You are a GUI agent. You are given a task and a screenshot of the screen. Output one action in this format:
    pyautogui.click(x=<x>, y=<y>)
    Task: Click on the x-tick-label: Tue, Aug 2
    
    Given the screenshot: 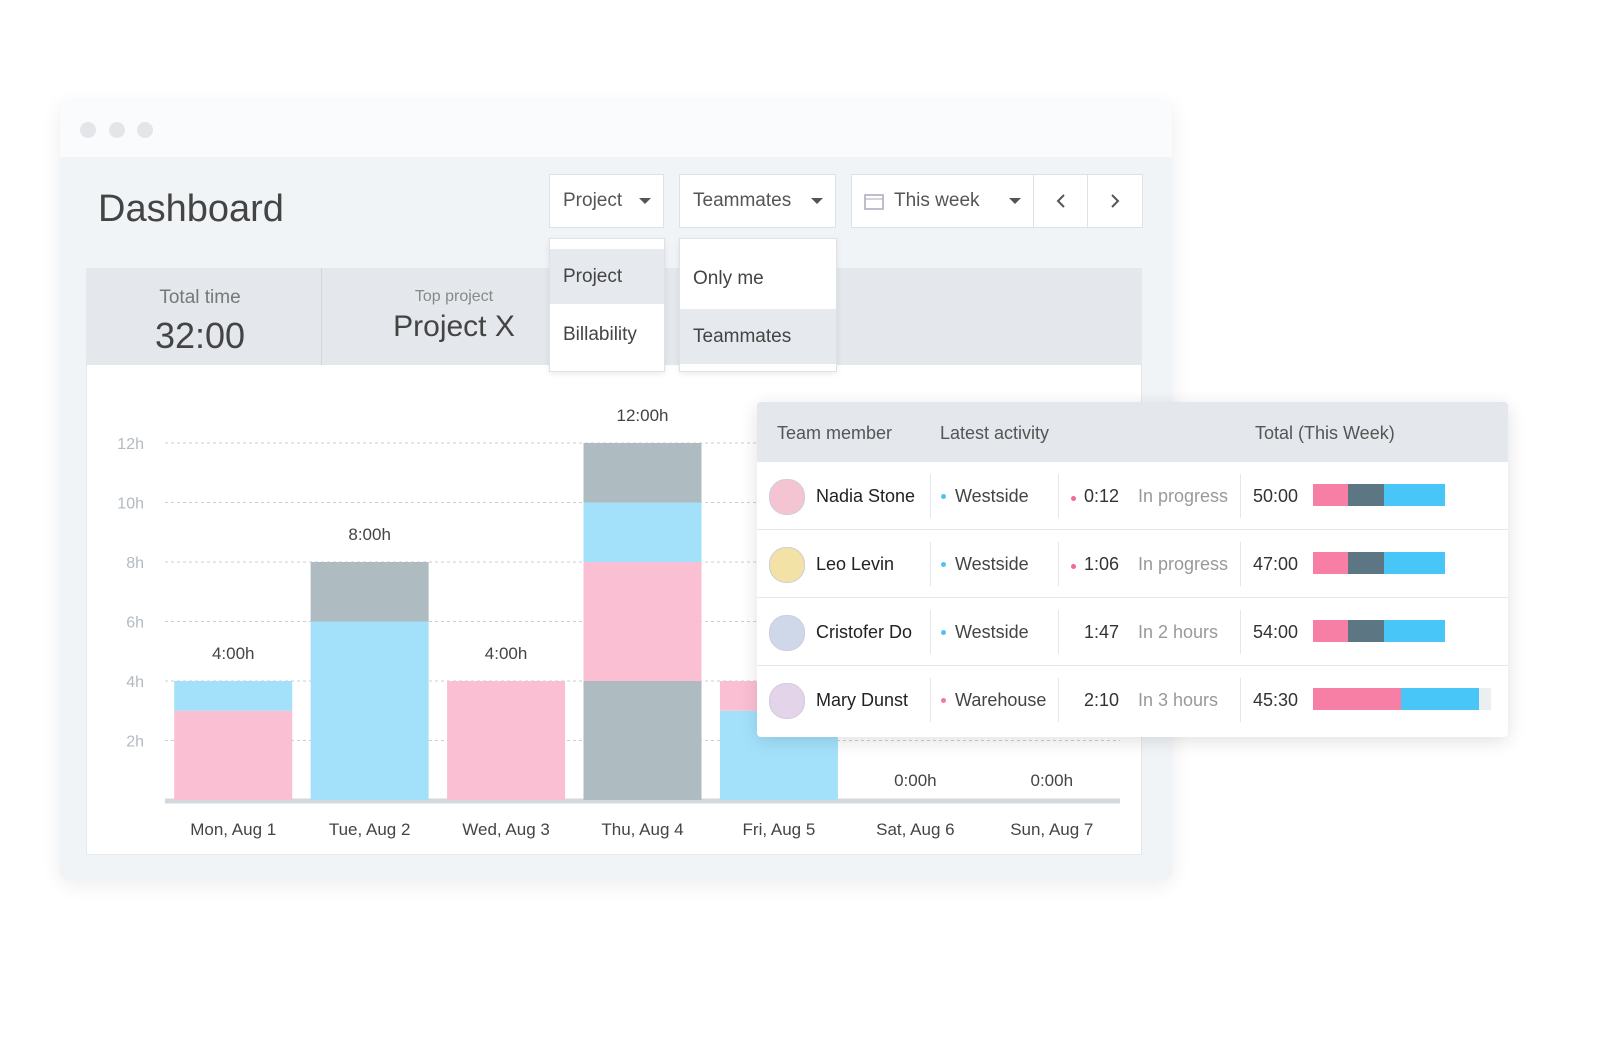 What is the action you would take?
    pyautogui.click(x=370, y=829)
    